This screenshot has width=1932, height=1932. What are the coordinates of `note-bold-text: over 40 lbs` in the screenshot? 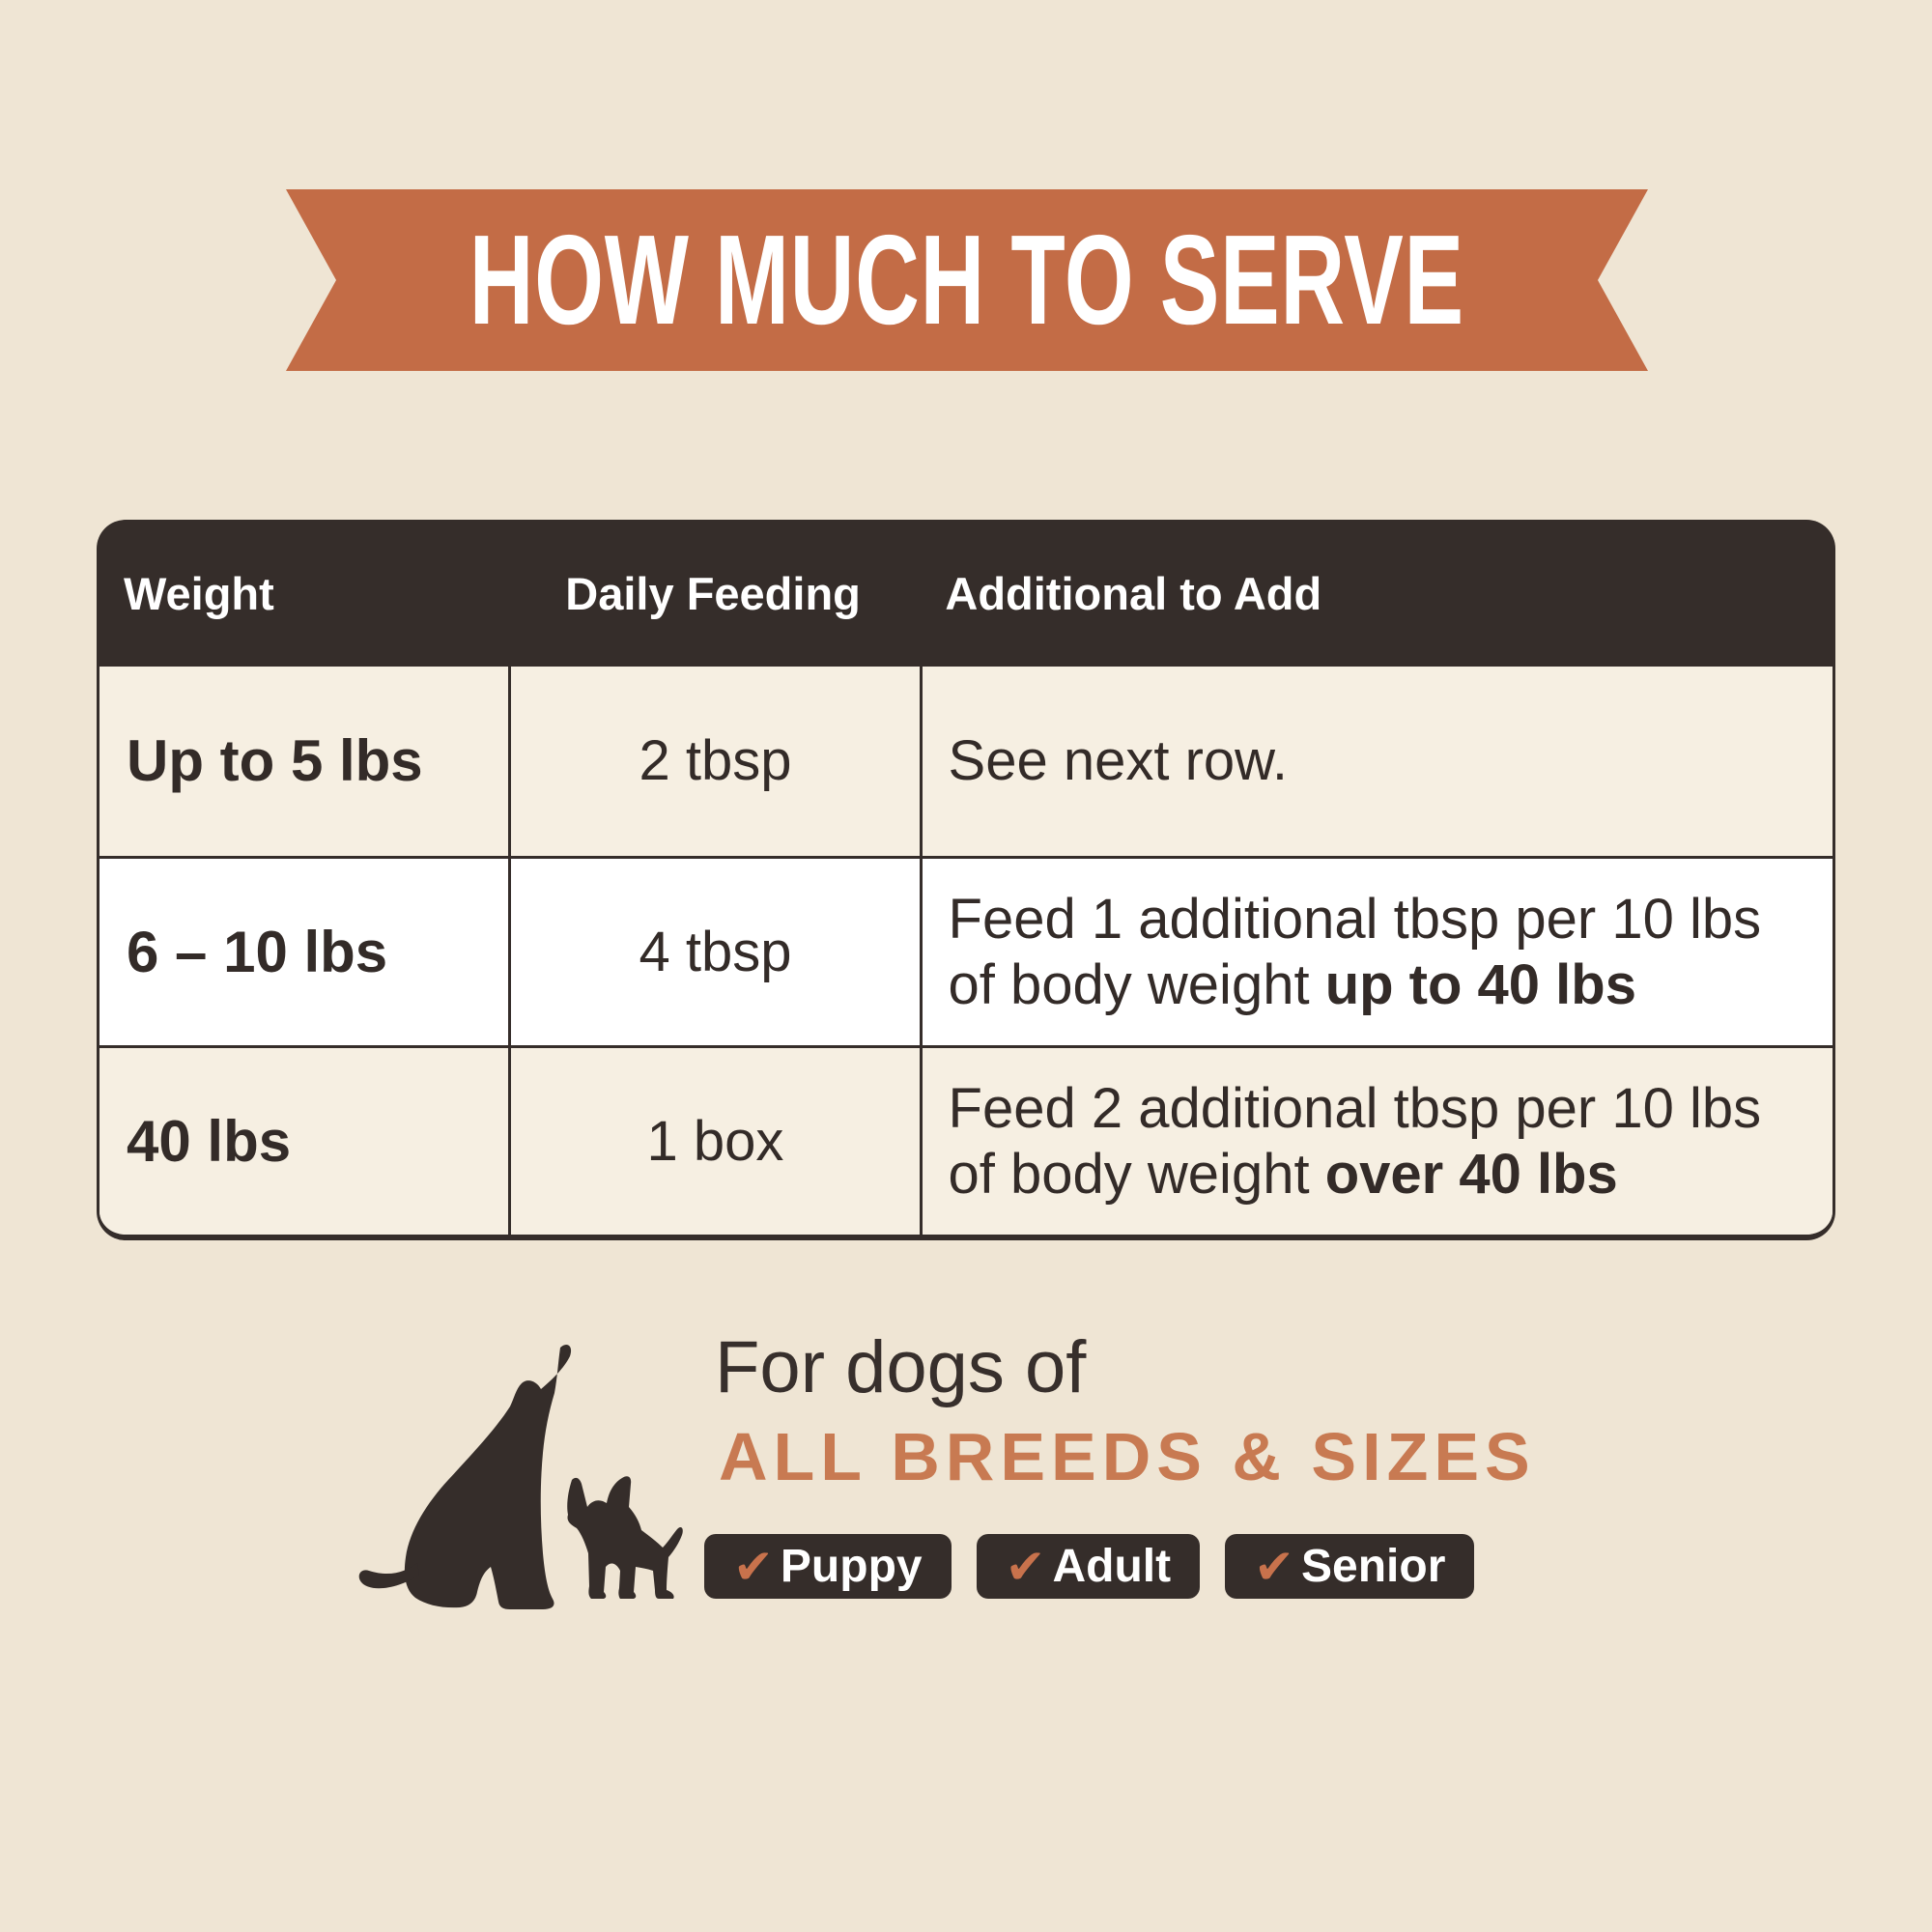 It's located at (1471, 1174).